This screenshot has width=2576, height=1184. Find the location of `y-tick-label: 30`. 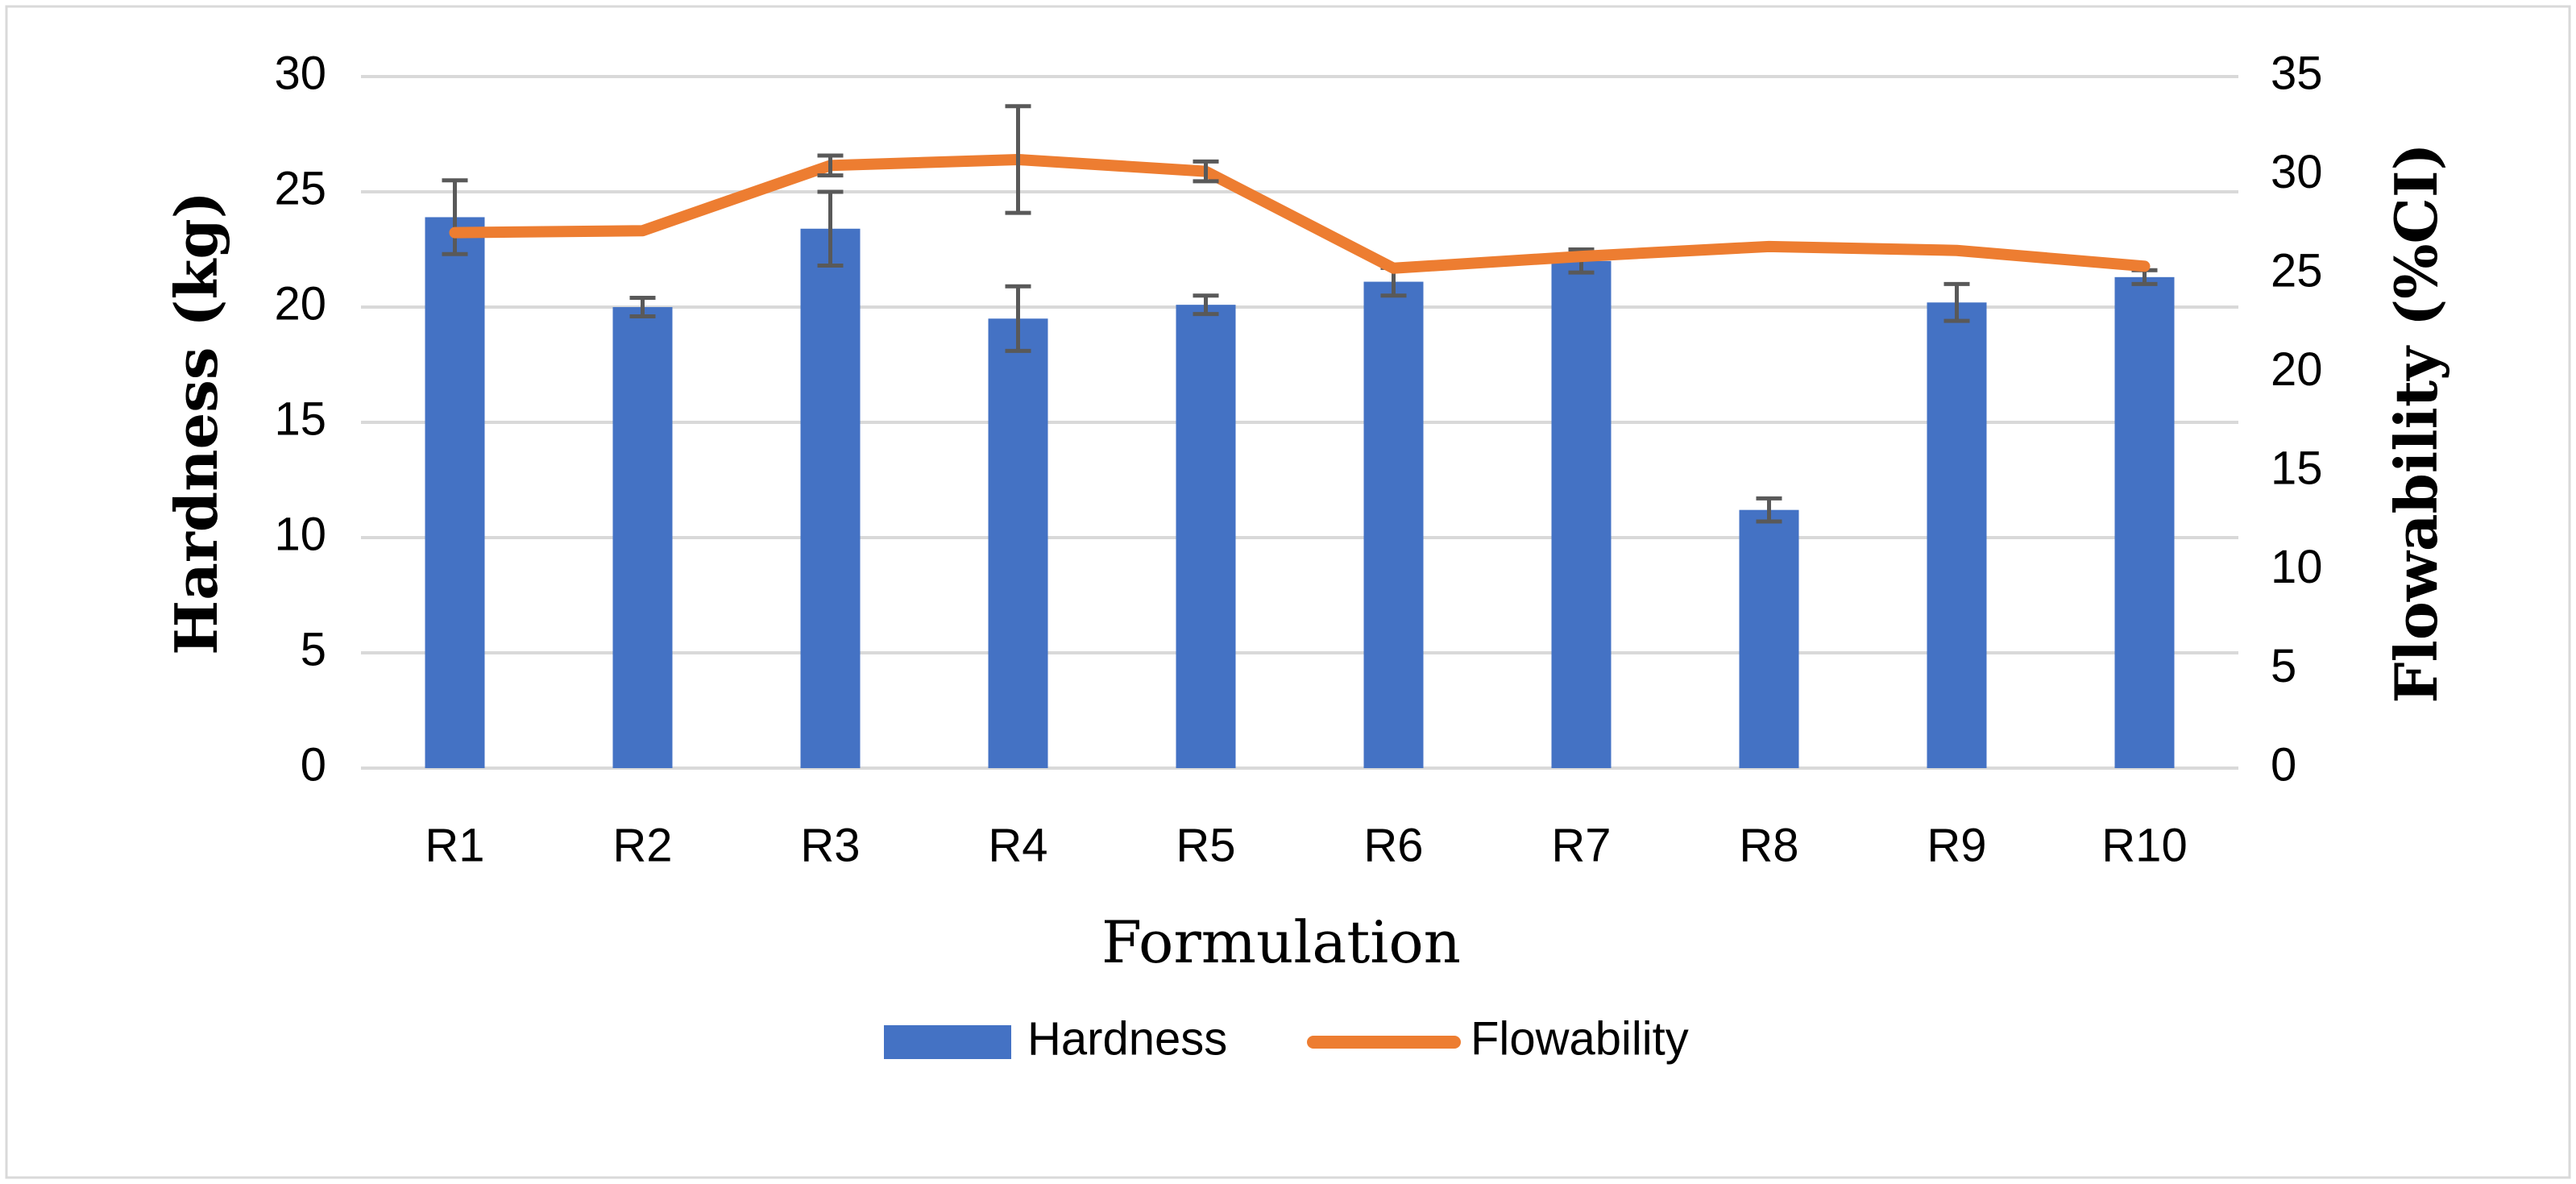

y-tick-label: 30 is located at coordinates (300, 73).